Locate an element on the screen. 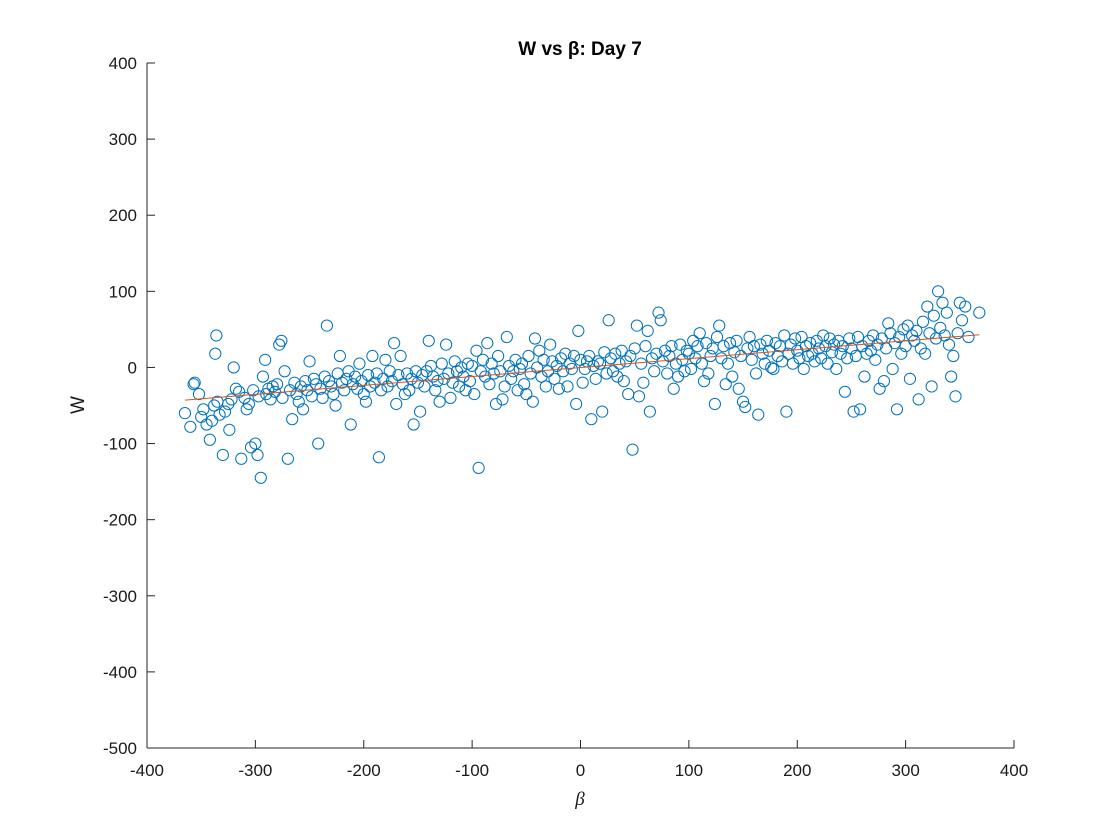 This screenshot has height=840, width=1120. y-tick-label: 100 is located at coordinates (123, 291).